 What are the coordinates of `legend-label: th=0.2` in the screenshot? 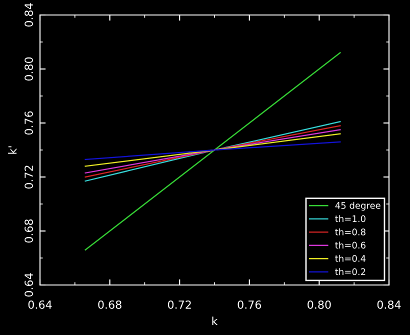 It's located at (350, 272).